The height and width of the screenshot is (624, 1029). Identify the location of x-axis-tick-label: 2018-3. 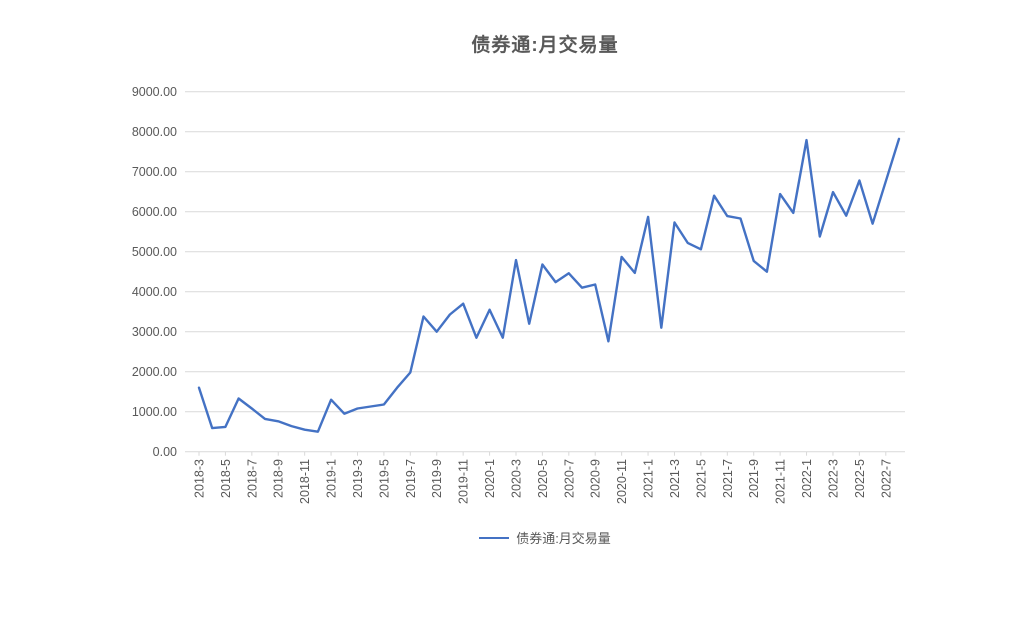
(200, 478).